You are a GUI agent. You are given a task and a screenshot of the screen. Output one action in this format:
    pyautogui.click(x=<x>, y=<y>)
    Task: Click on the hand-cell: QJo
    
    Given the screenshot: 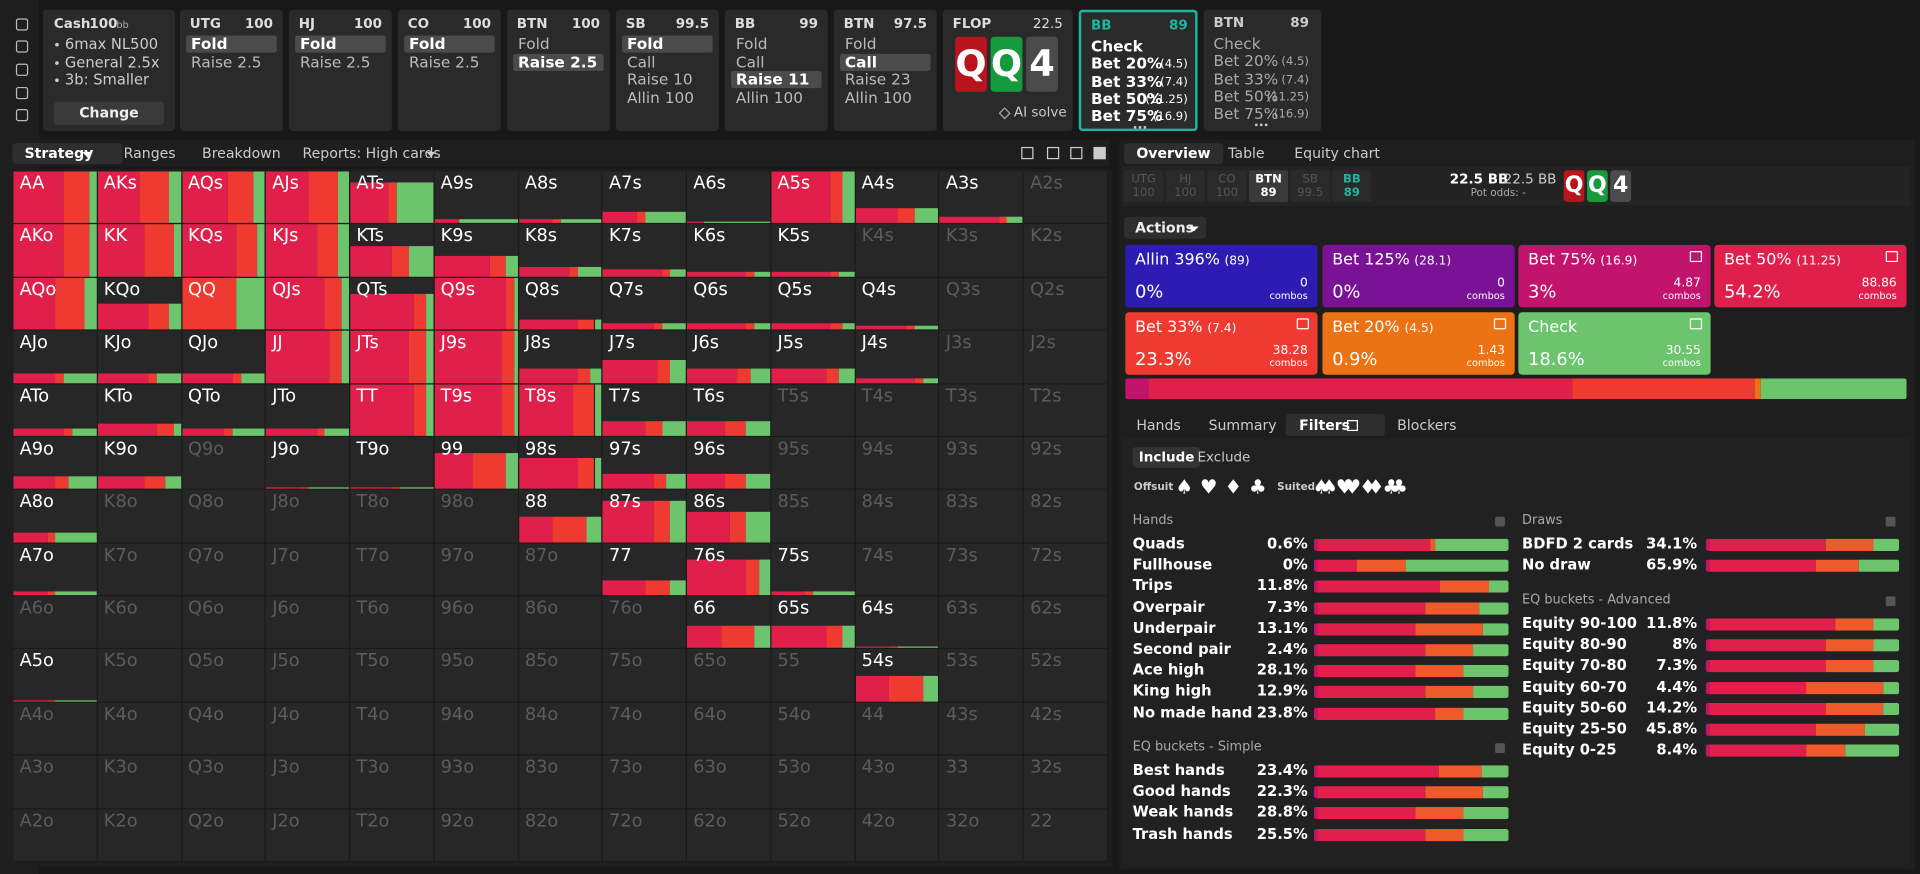 What is the action you would take?
    pyautogui.click(x=224, y=357)
    